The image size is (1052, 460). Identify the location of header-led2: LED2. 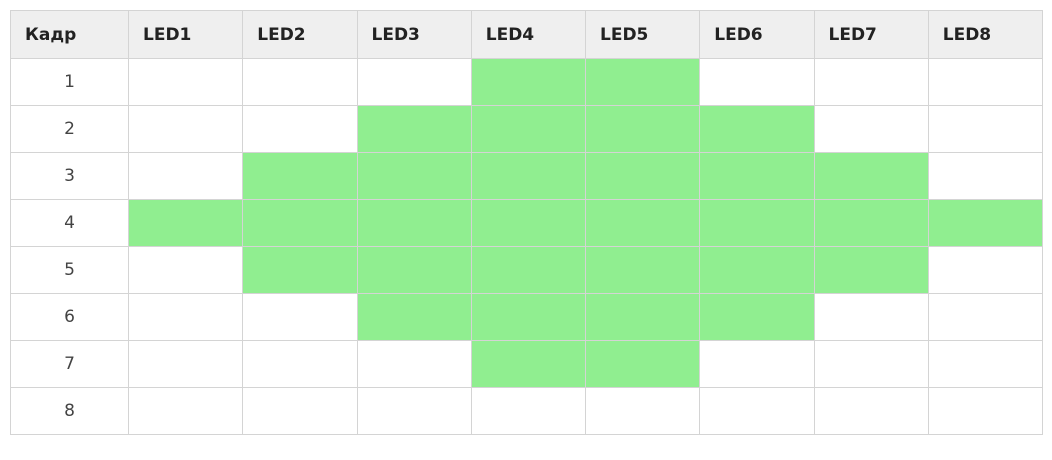
(300, 34).